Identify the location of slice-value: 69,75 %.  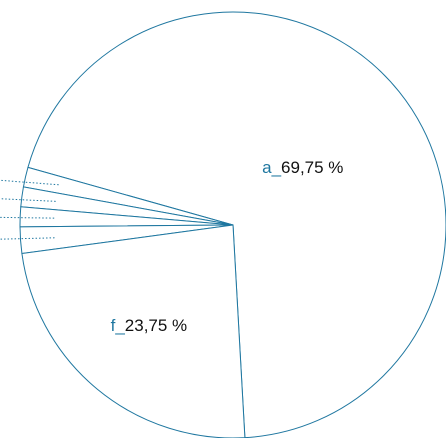
(312, 167).